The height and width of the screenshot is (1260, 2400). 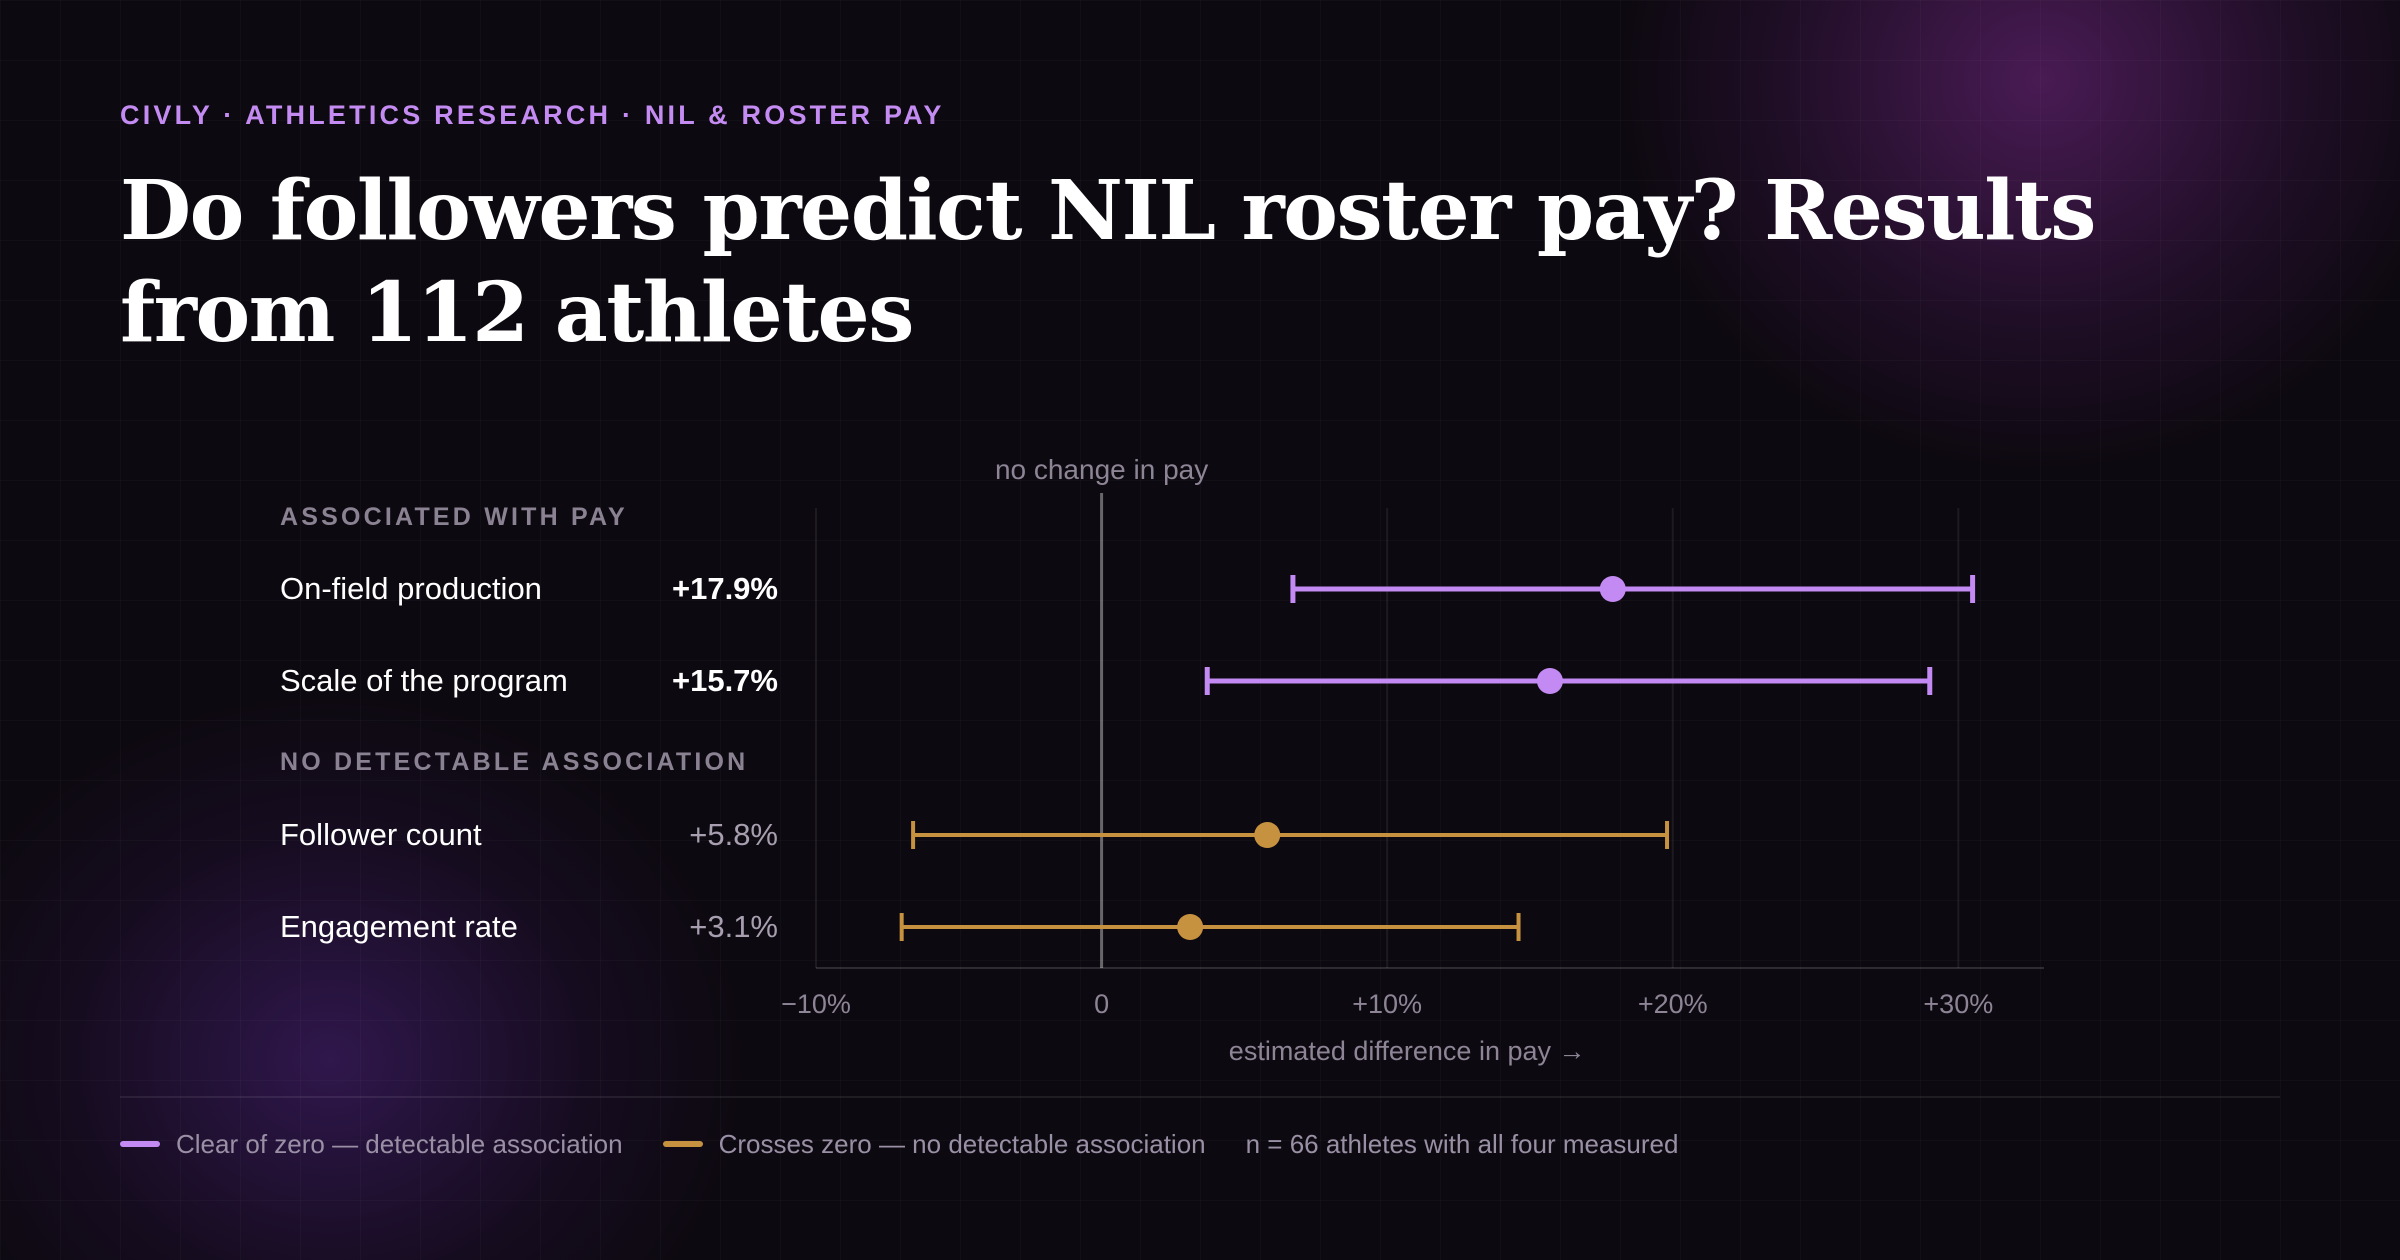 I want to click on sample-size-label: n = 66 athletes with all four measured, so click(x=1462, y=1143).